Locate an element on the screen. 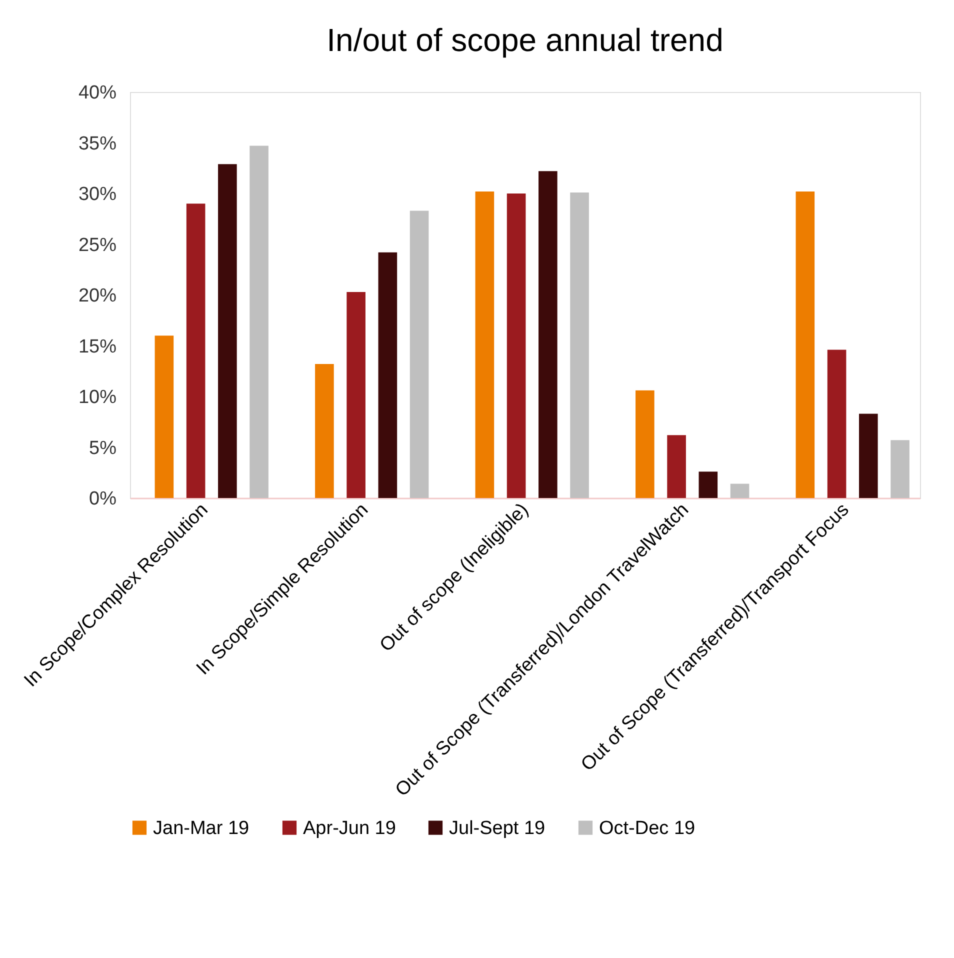  y-tick-label: 15% is located at coordinates (97, 347).